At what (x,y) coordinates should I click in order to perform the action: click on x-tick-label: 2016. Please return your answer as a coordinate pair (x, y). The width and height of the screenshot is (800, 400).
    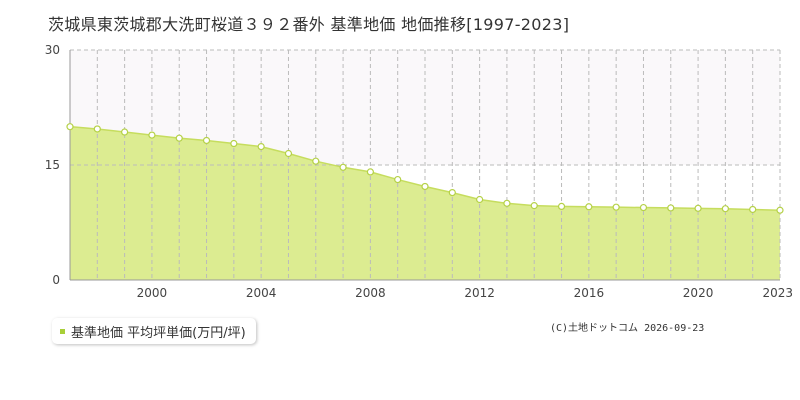
    Looking at the image, I should click on (589, 293).